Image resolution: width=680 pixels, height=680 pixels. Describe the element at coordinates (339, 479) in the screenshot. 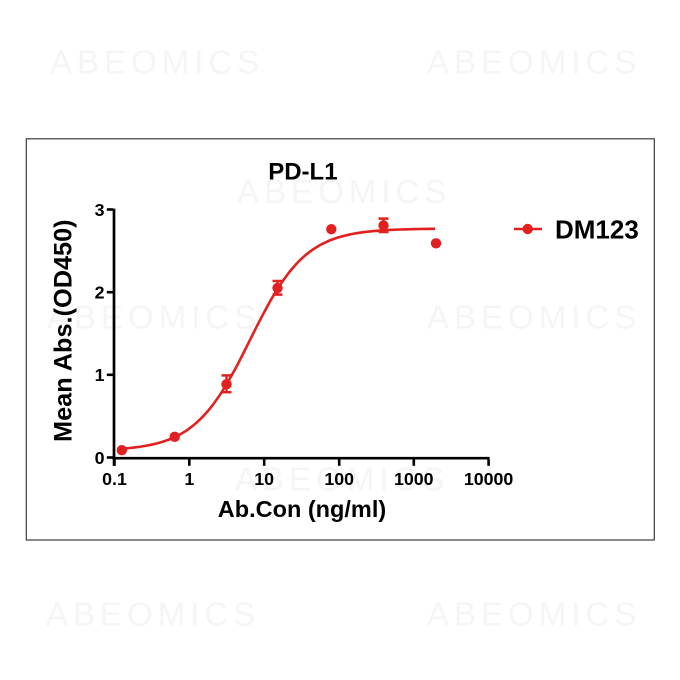

I see `svg-text: 100` at that location.